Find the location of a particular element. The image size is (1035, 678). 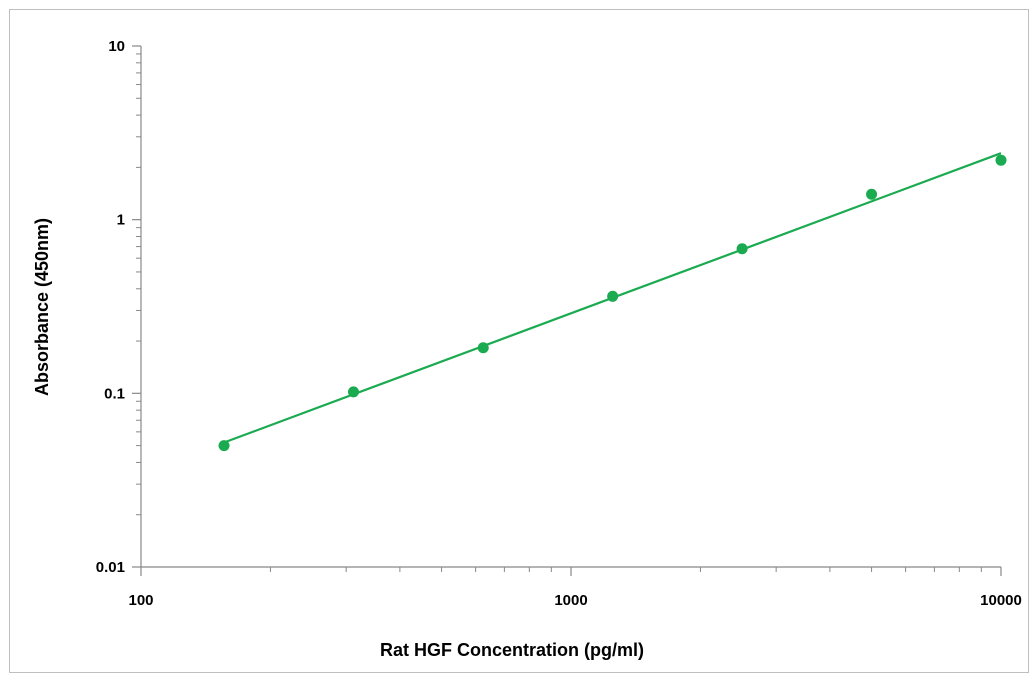

x-tick-label: 10000 is located at coordinates (1001, 600).